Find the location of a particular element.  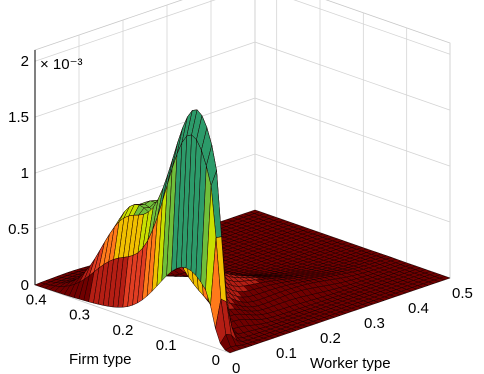

y-tick-label: 0.1 is located at coordinates (166, 345).